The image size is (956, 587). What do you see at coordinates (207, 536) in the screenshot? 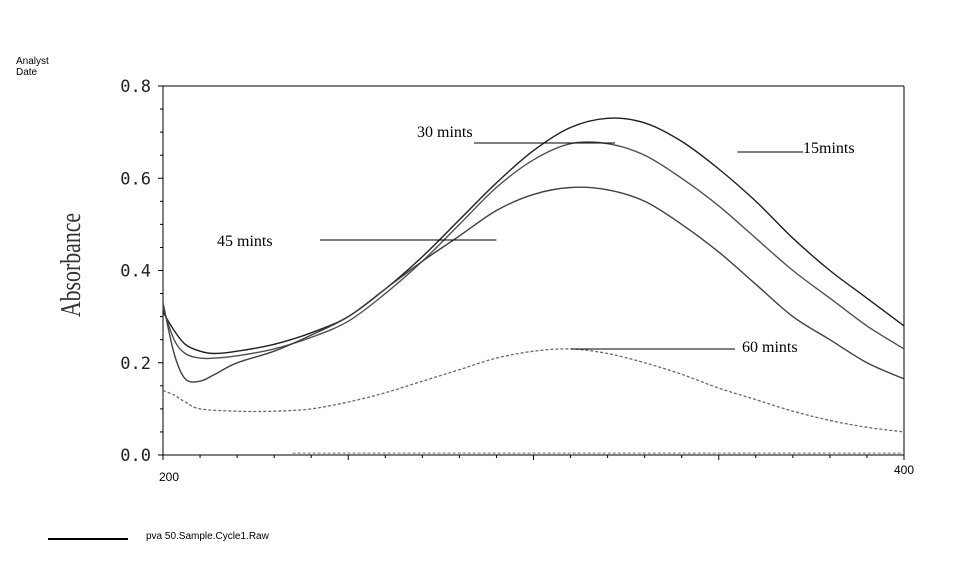
I see `legend-label: pva 50.Sample.Cycle1.Raw` at bounding box center [207, 536].